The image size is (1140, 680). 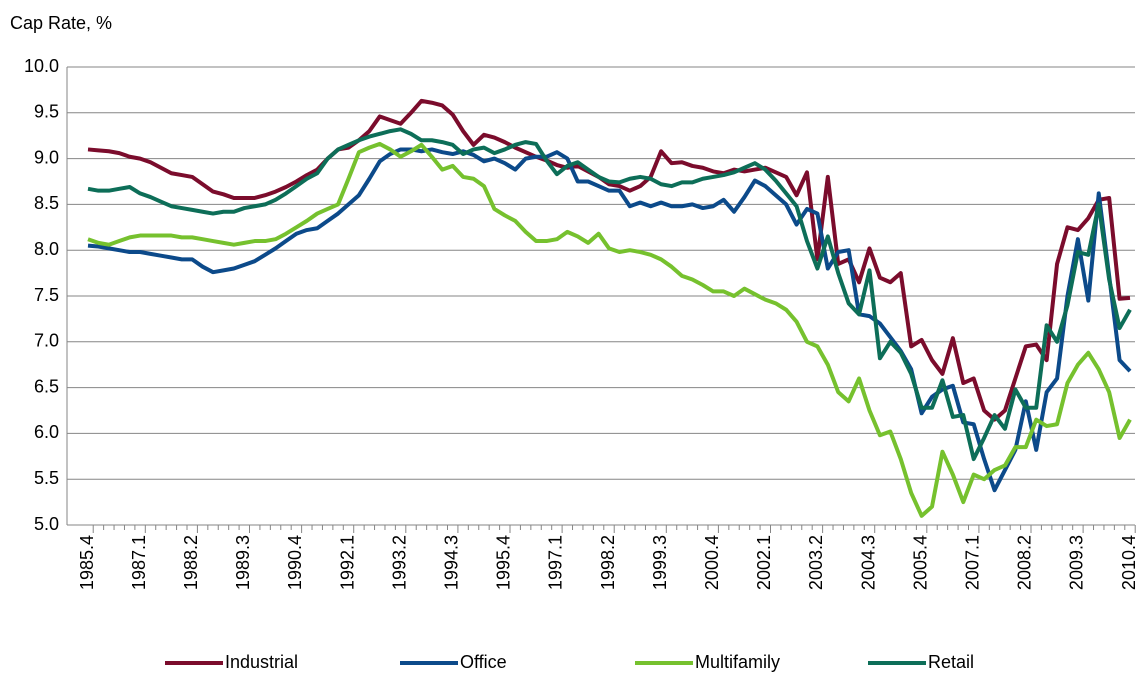 What do you see at coordinates (1025, 562) in the screenshot?
I see `x-tick-label: 2008.2` at bounding box center [1025, 562].